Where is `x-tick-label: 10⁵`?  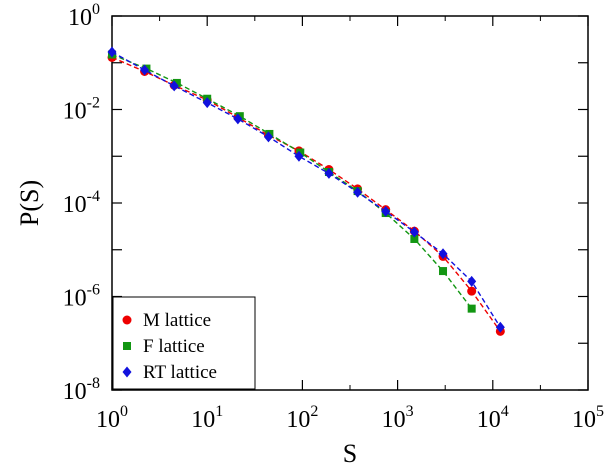 x-tick-label: 10⁵ is located at coordinates (588, 418).